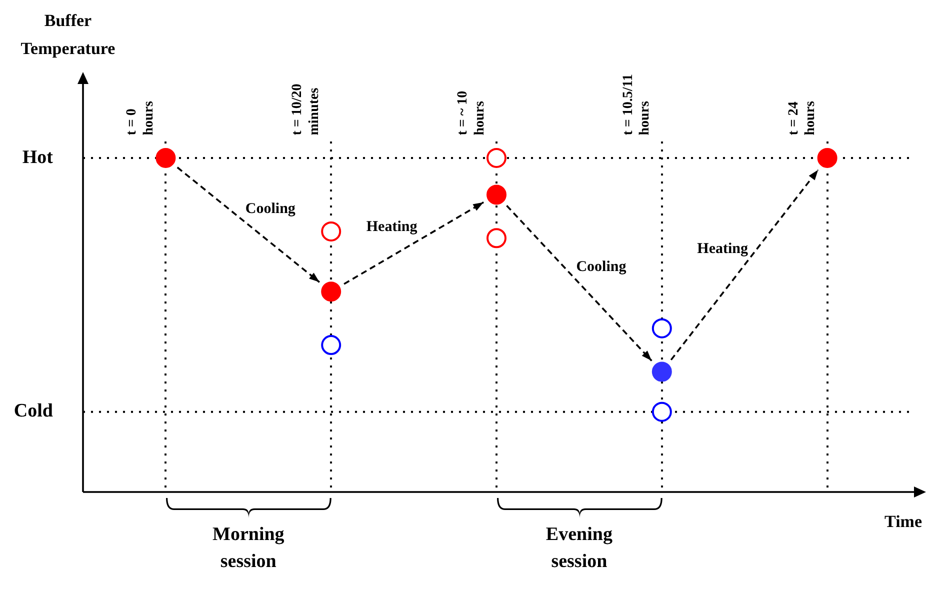 Image resolution: width=934 pixels, height=590 pixels. What do you see at coordinates (68, 34) in the screenshot?
I see `y-axis-title: Buffer Temperature` at bounding box center [68, 34].